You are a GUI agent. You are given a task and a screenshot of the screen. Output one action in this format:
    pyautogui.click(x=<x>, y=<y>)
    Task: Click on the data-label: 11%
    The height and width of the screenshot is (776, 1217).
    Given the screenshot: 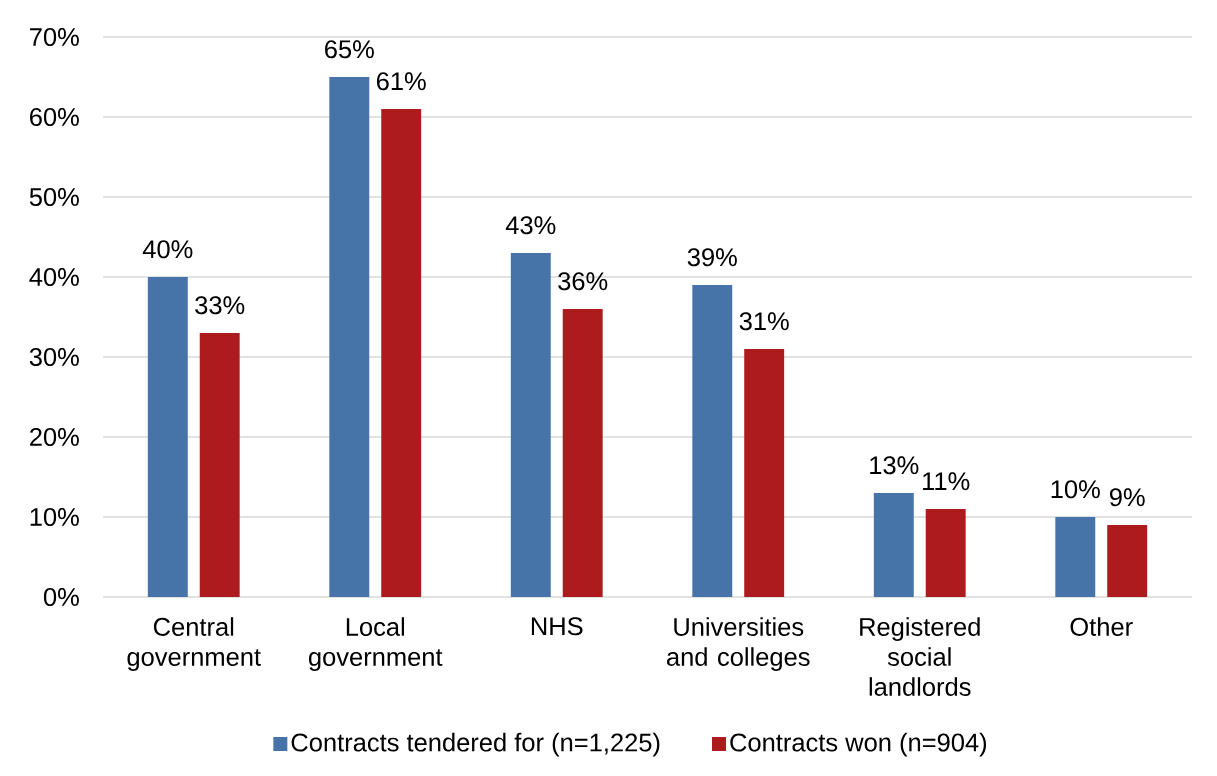 What is the action you would take?
    pyautogui.click(x=946, y=481)
    